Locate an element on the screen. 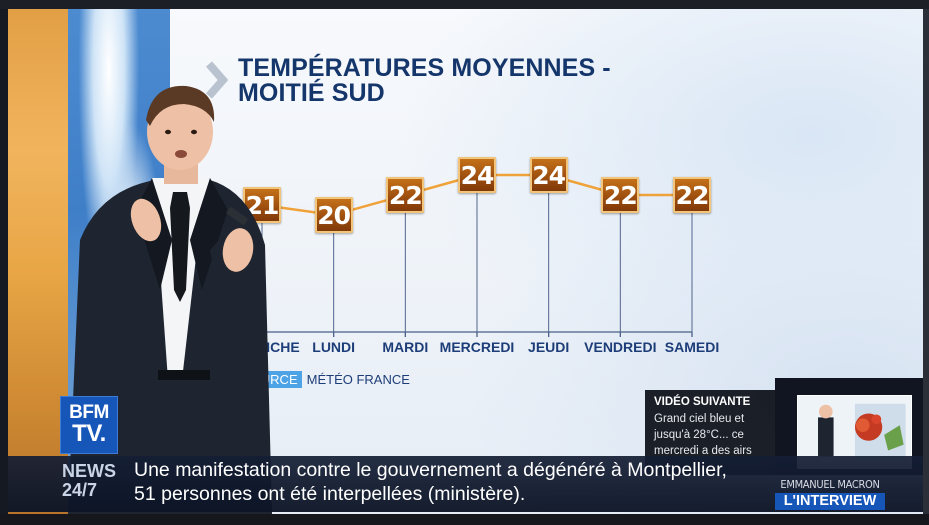  top-border is located at coordinates (464, 4).